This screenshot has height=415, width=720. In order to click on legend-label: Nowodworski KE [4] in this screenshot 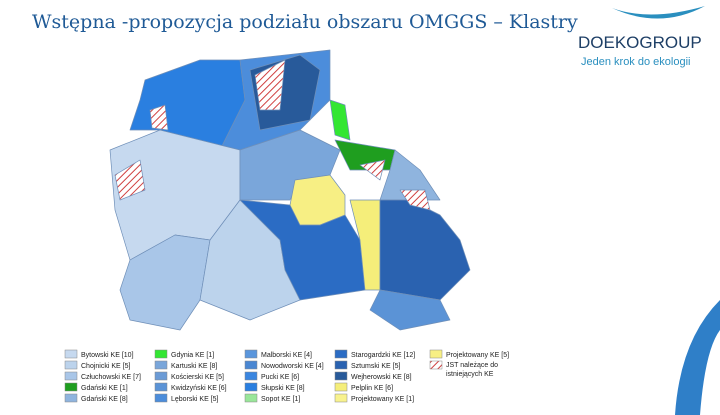, I will do `click(292, 366)`.